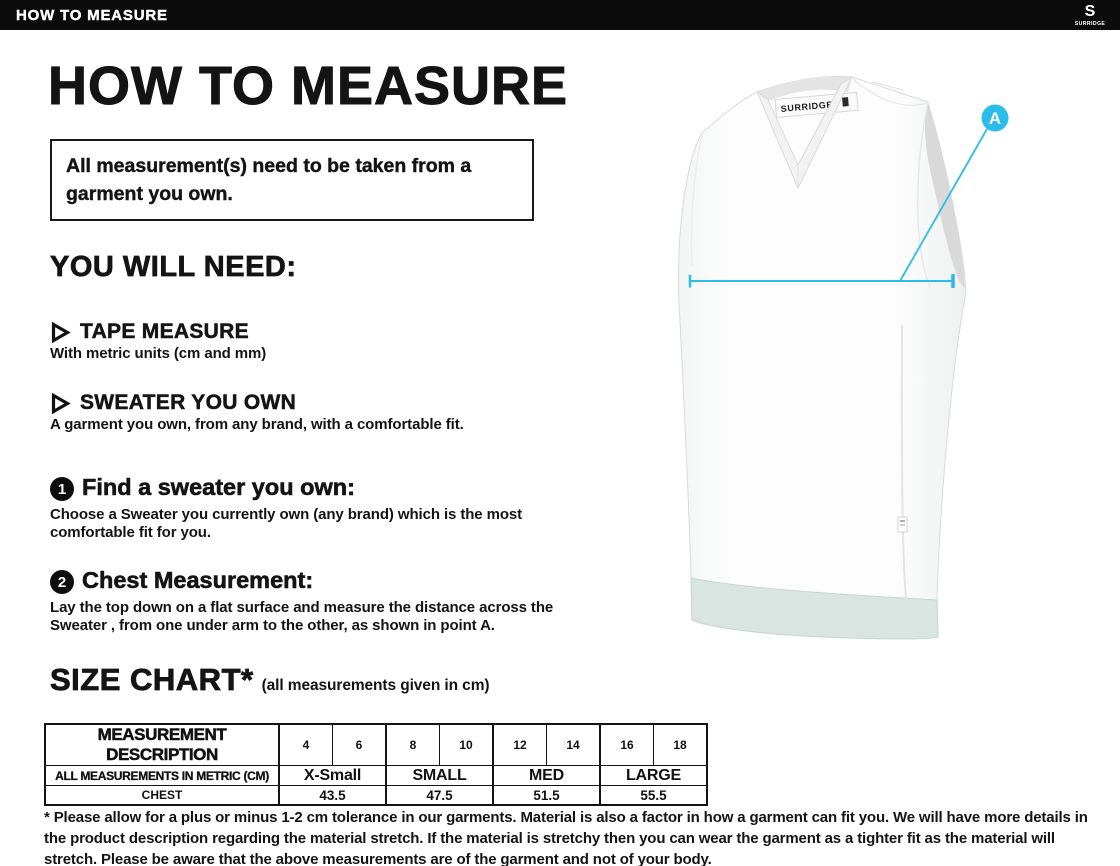  I want to click on step-2-number-badge: 2, so click(62, 582).